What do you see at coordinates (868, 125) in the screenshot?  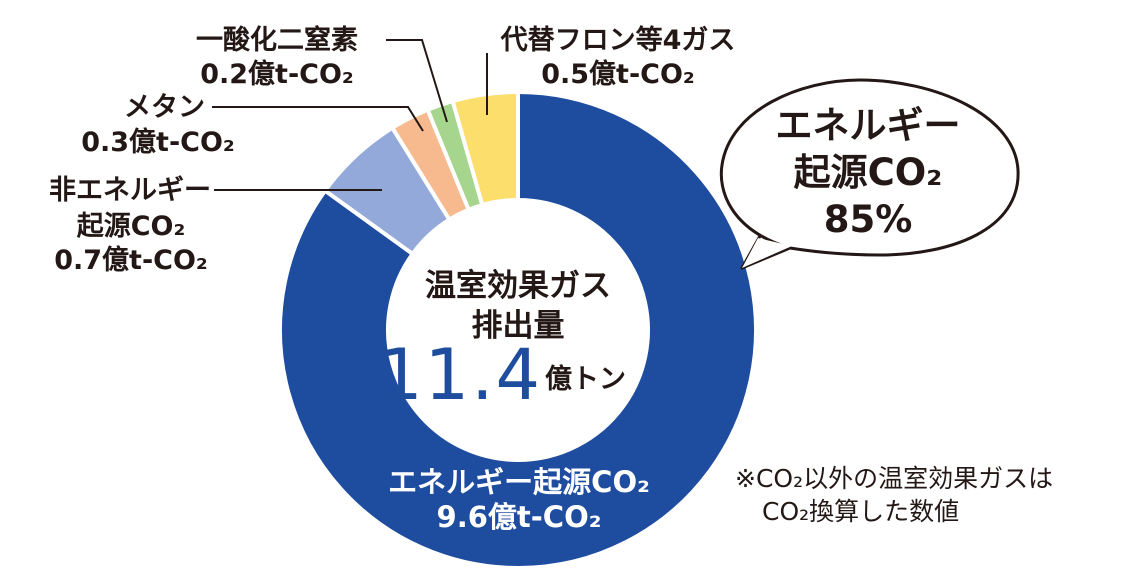 I see `callout-line-1: エネルギー` at bounding box center [868, 125].